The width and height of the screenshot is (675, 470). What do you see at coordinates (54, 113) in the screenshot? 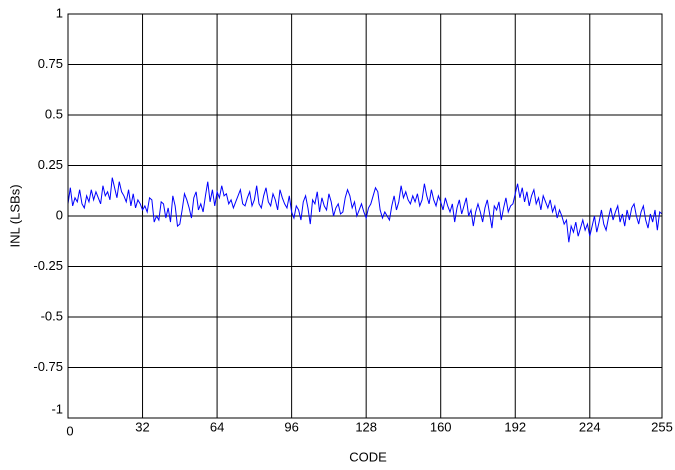
I see `y-tick-label: 0.5` at bounding box center [54, 113].